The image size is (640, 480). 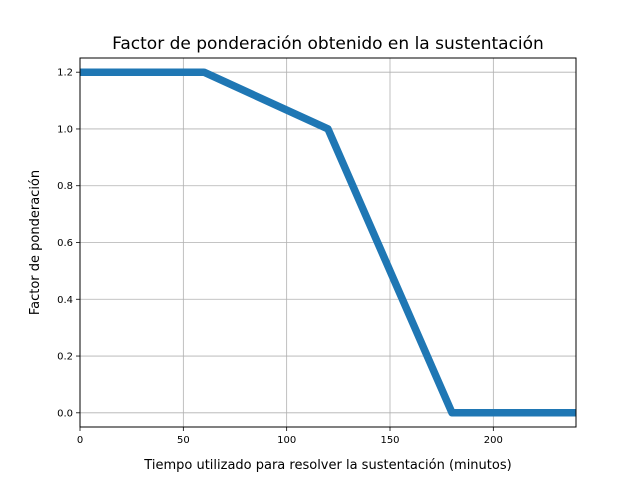 What do you see at coordinates (65, 186) in the screenshot?
I see `y-tick-label: 0.8` at bounding box center [65, 186].